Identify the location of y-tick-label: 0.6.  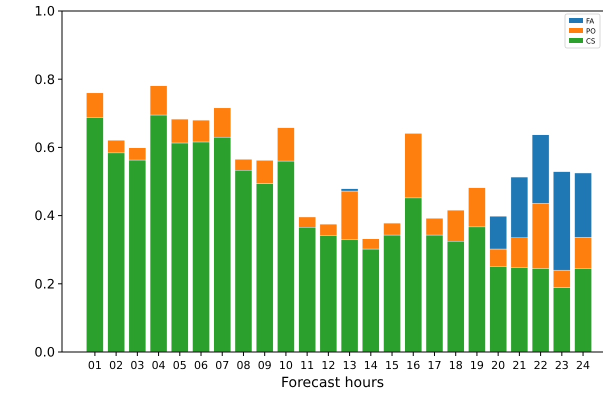
(44, 148).